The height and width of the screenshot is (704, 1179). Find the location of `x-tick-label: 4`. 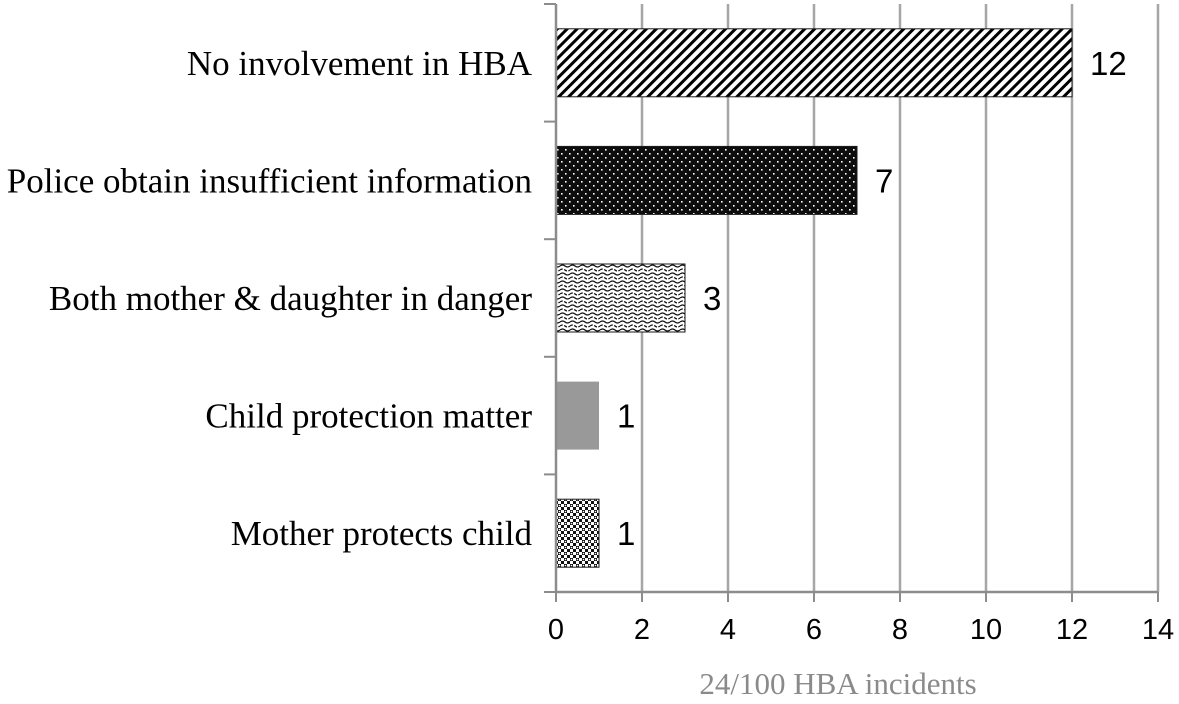

x-tick-label: 4 is located at coordinates (728, 630).